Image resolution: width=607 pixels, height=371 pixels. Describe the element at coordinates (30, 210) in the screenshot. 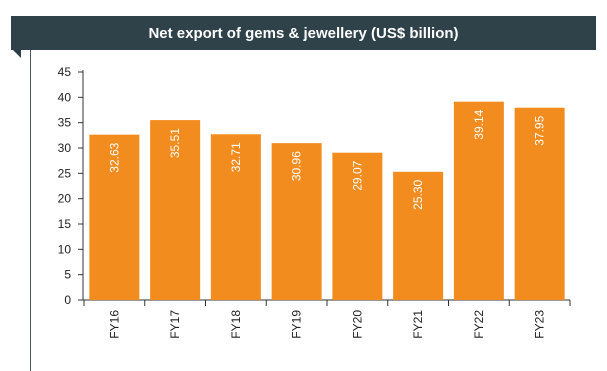

I see `card-border` at that location.